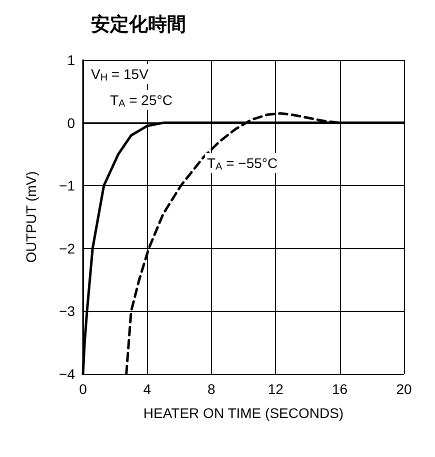 This screenshot has height=457, width=435. I want to click on y-tick-label: −1, so click(67, 186).